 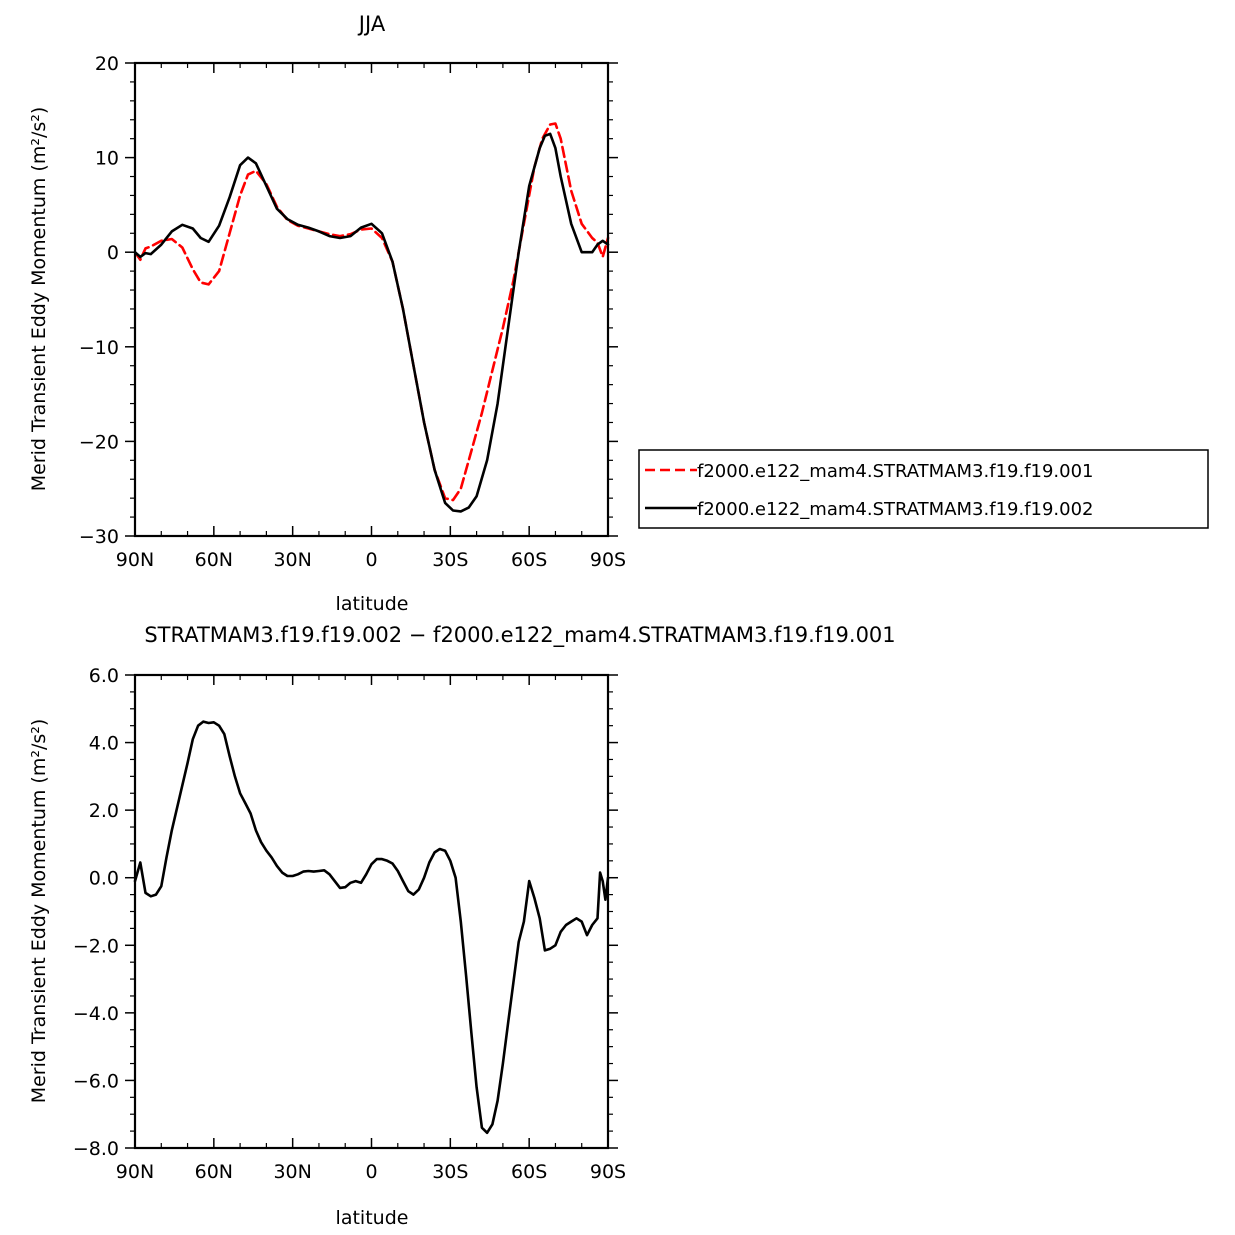 I want to click on top-x-axis-title: latitude, so click(x=372, y=604).